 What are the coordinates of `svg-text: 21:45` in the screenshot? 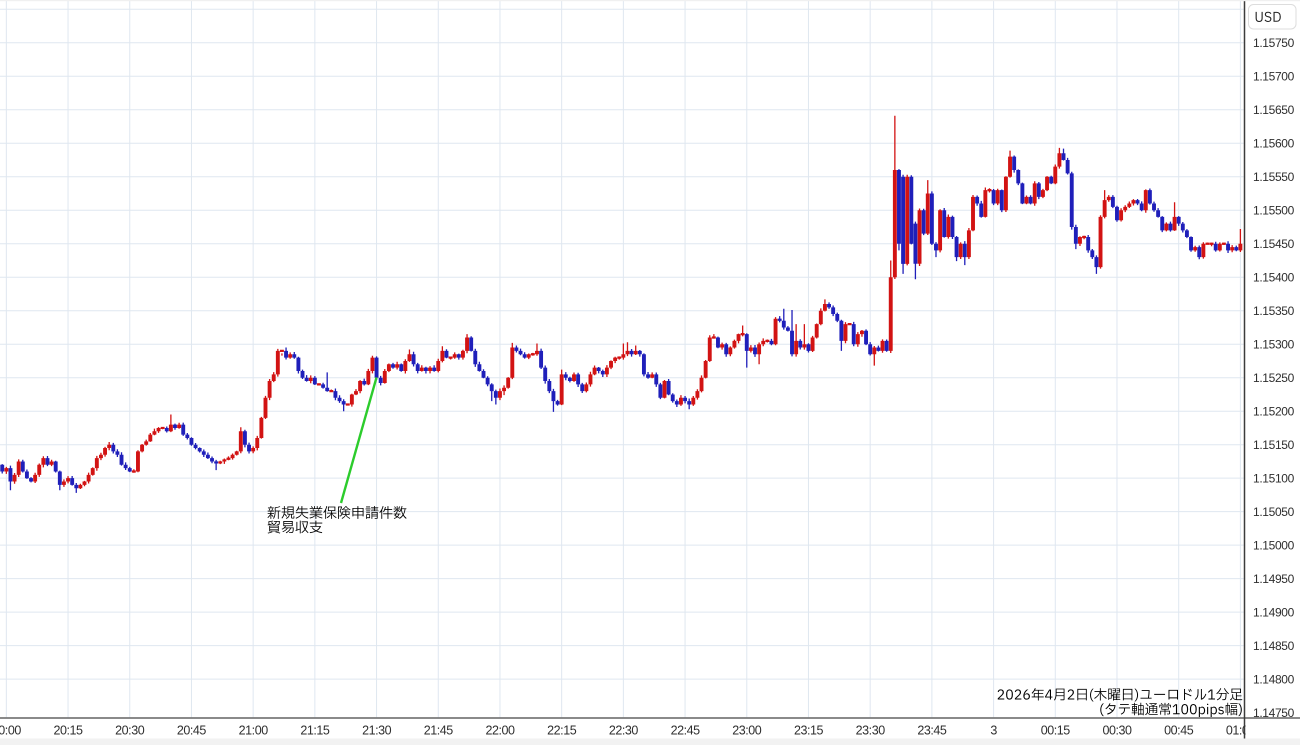 It's located at (439, 731).